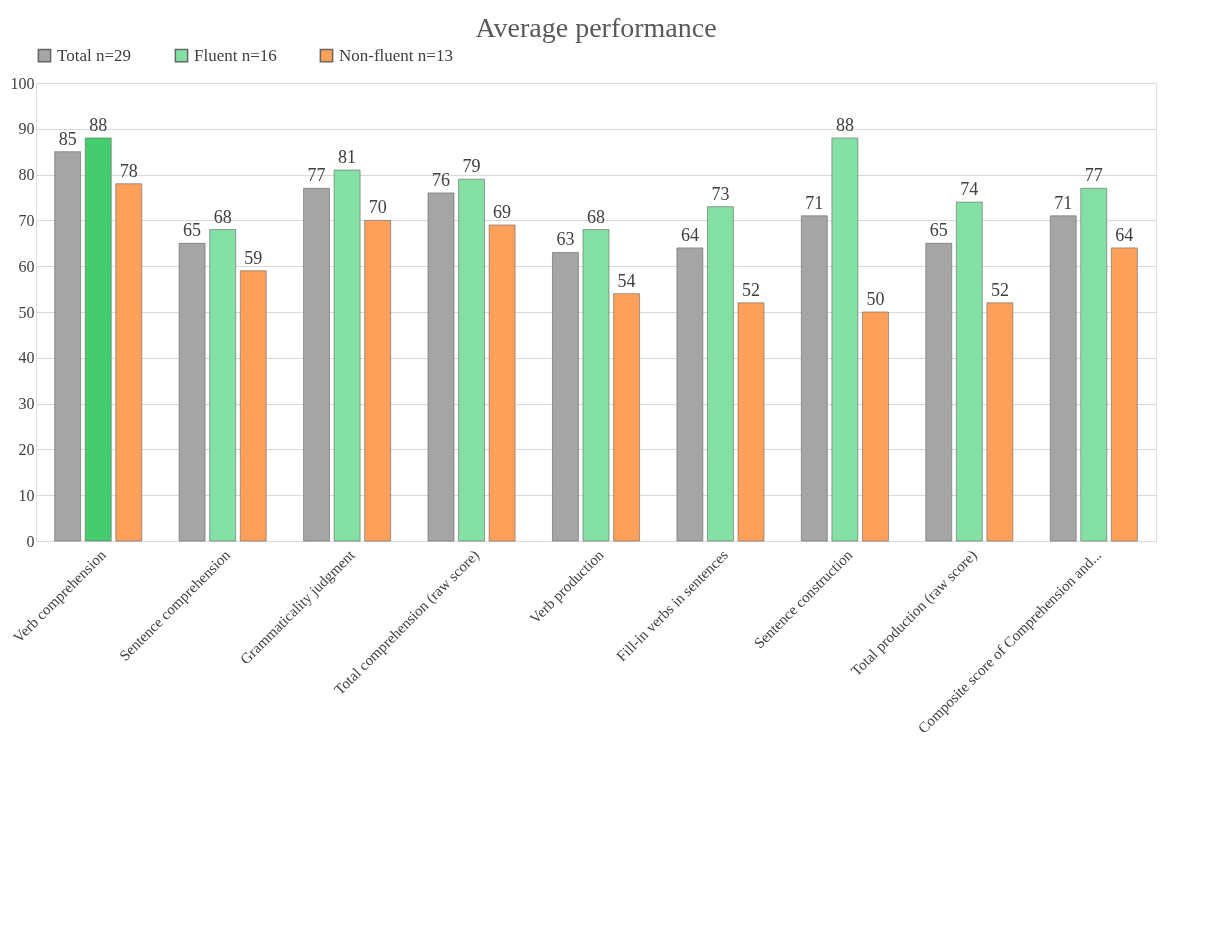 Image resolution: width=1232 pixels, height=942 pixels. Describe the element at coordinates (67, 138) in the screenshot. I see `data-label: 85` at that location.